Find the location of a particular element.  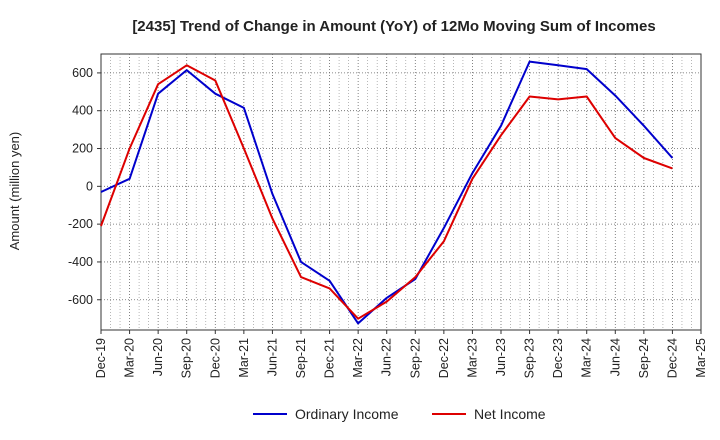

y-tick-label: 600 is located at coordinates (82, 73).